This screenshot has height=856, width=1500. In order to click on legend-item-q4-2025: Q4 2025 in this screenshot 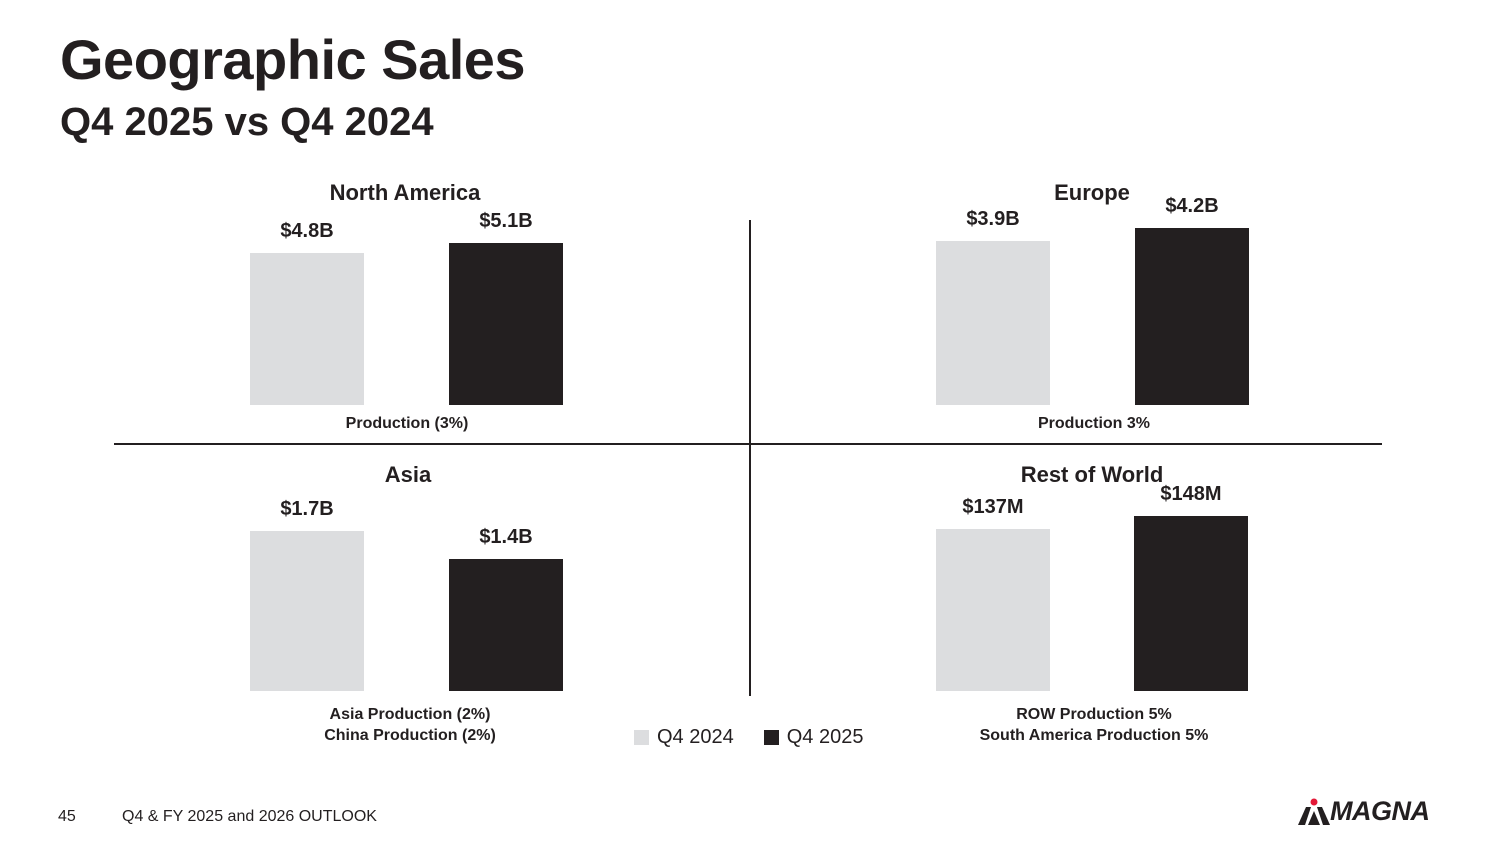, I will do `click(813, 737)`.